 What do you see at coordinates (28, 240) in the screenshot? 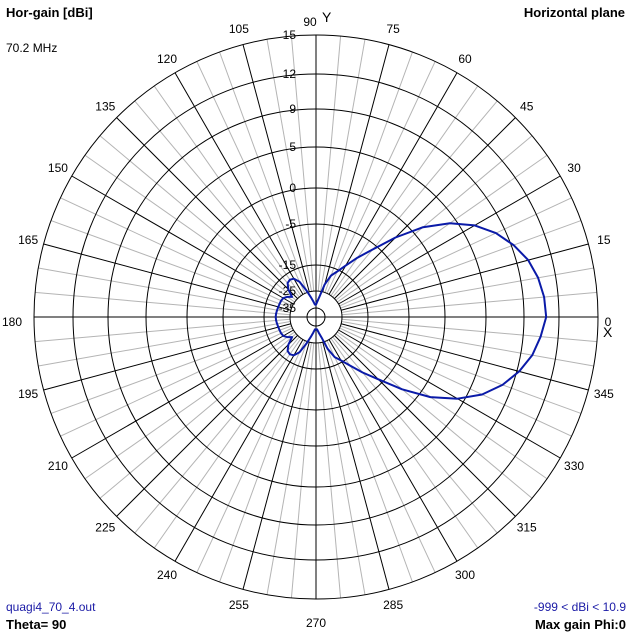
I see `angle-tick-label: 165` at bounding box center [28, 240].